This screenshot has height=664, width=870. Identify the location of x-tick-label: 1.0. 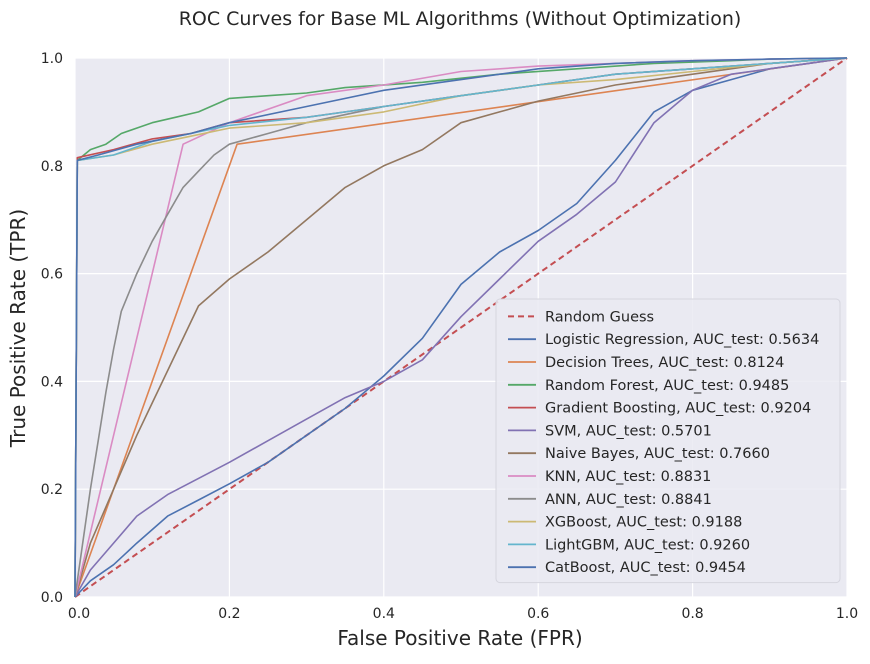
(847, 614).